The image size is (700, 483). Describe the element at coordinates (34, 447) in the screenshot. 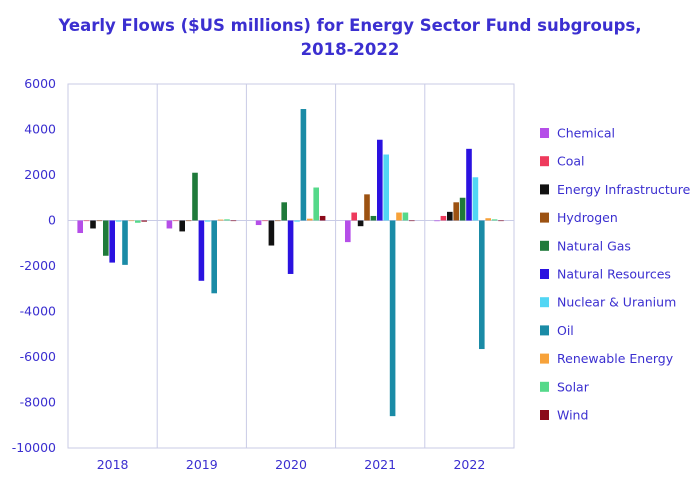

I see `y-tick-label: -10000` at that location.